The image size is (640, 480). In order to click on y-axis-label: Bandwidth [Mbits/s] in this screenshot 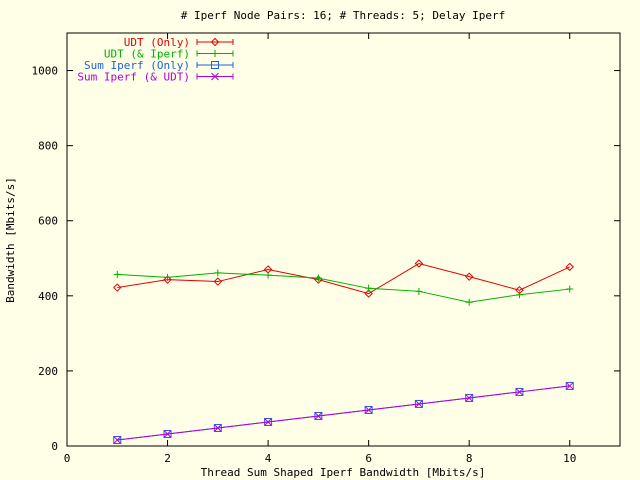, I will do `click(10, 240)`.